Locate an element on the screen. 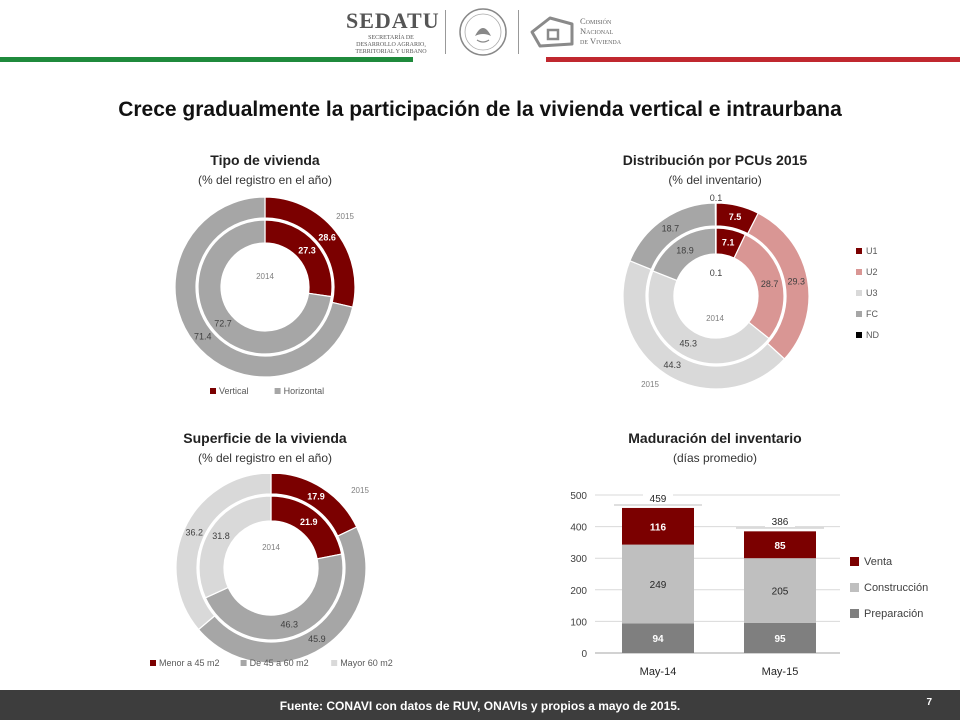  bar-value-label: 205 is located at coordinates (780, 592).